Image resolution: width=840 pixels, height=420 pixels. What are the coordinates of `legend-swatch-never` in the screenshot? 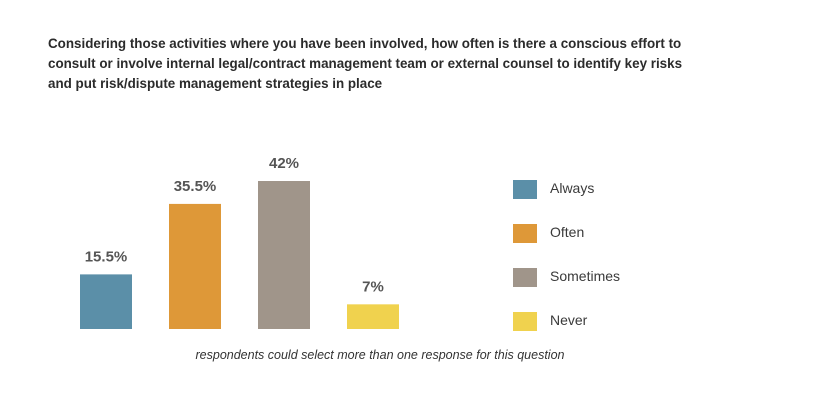 It's located at (525, 321).